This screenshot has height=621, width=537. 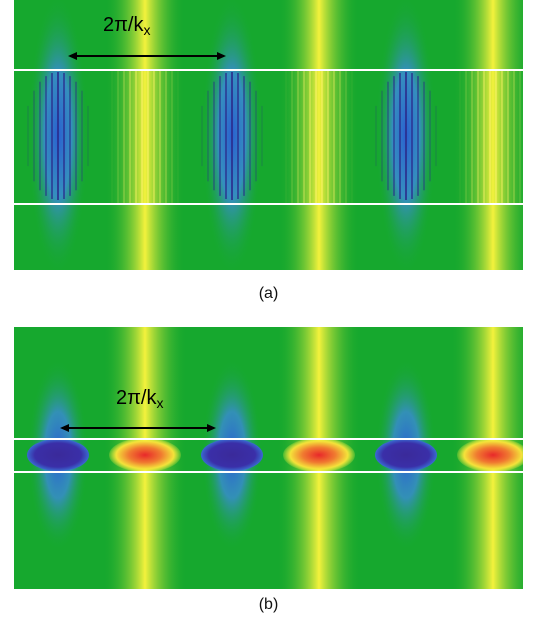 I want to click on wavelength-label-b: 2π/kx, so click(x=140, y=399).